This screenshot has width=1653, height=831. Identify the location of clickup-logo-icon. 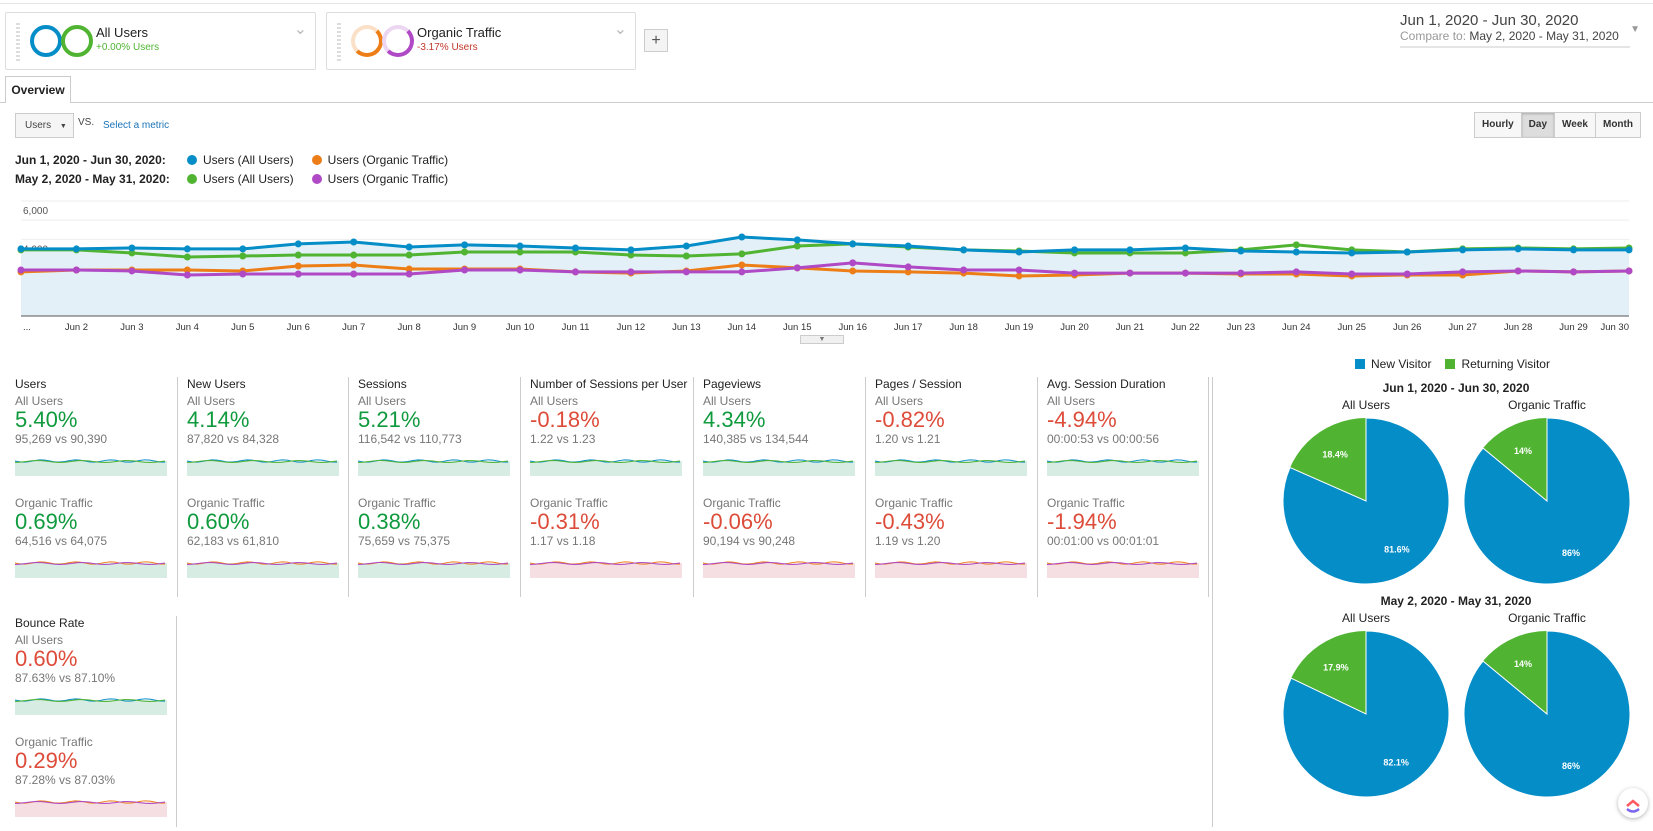
(1633, 803).